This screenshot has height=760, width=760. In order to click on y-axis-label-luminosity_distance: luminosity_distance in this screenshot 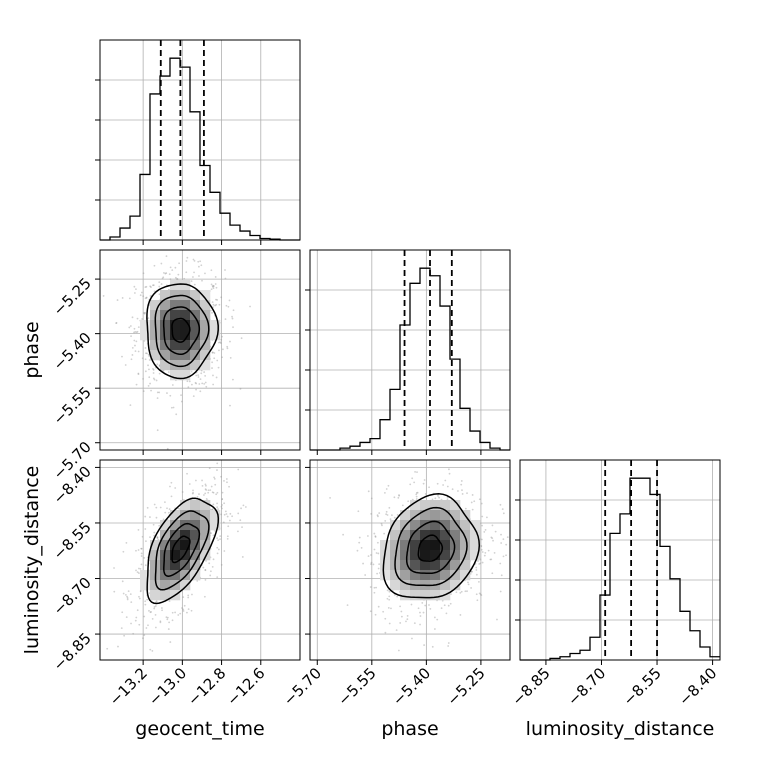, I will do `click(32, 560)`.